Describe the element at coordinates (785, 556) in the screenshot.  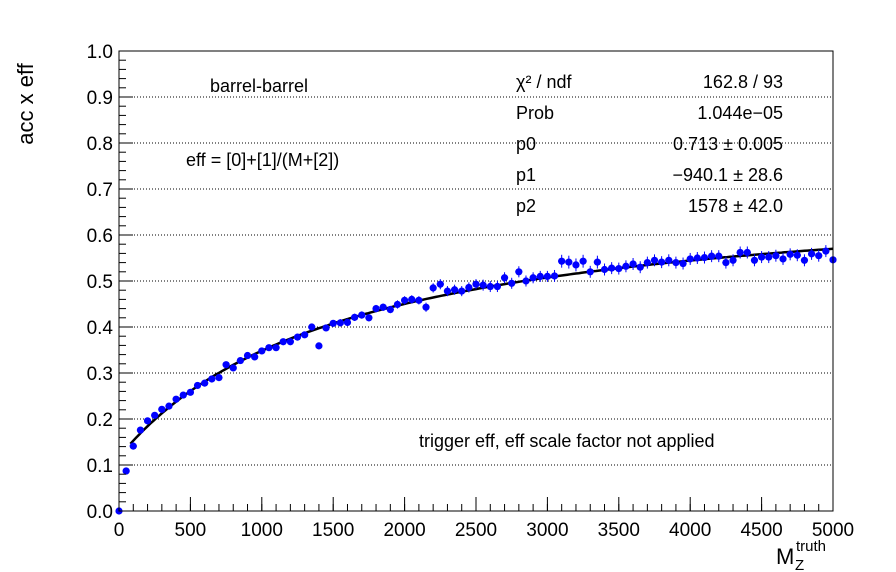
I see `x-axis-title-base: M` at that location.